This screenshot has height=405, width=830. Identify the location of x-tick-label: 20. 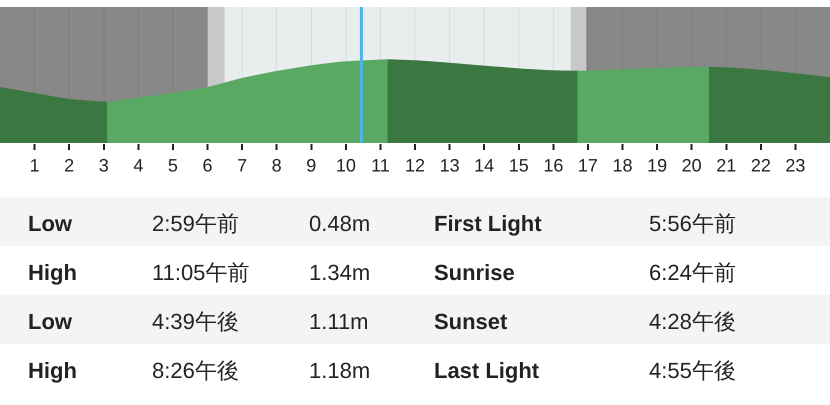
(692, 166).